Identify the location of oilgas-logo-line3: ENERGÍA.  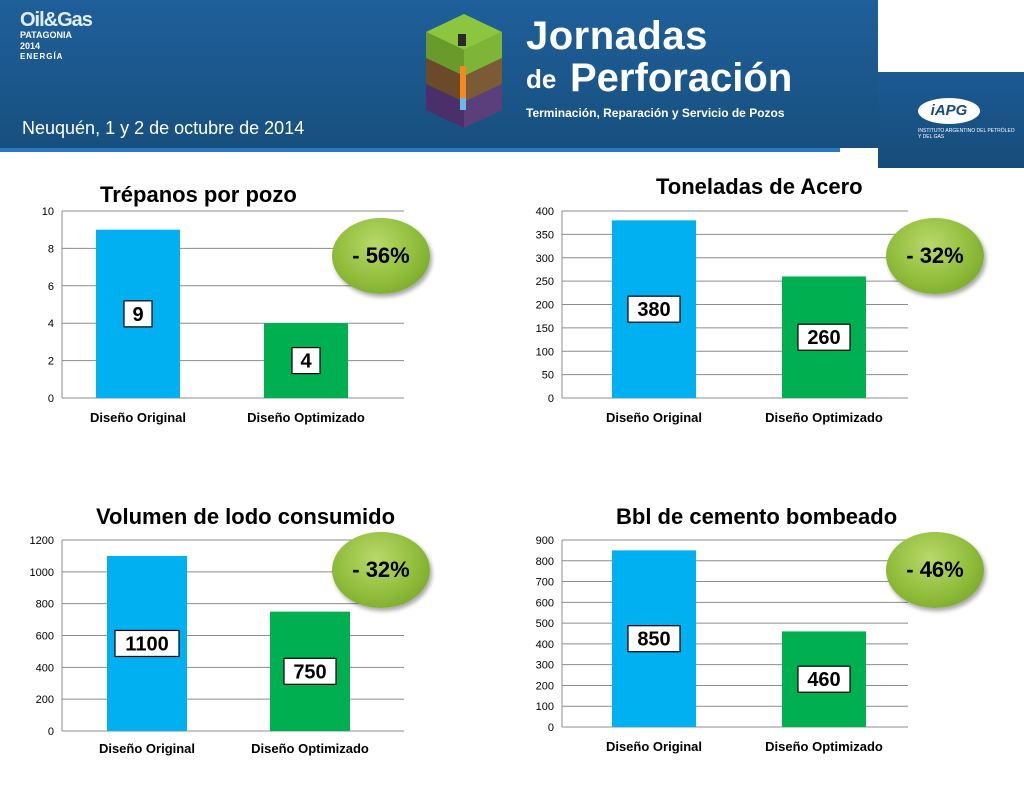
(42, 56).